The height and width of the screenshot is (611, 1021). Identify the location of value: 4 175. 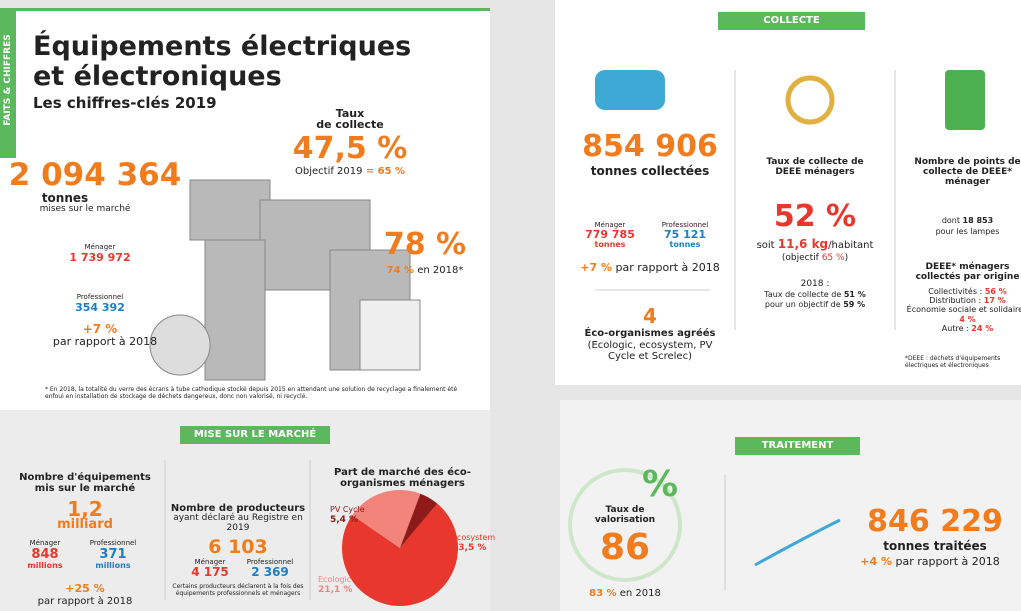
(210, 572).